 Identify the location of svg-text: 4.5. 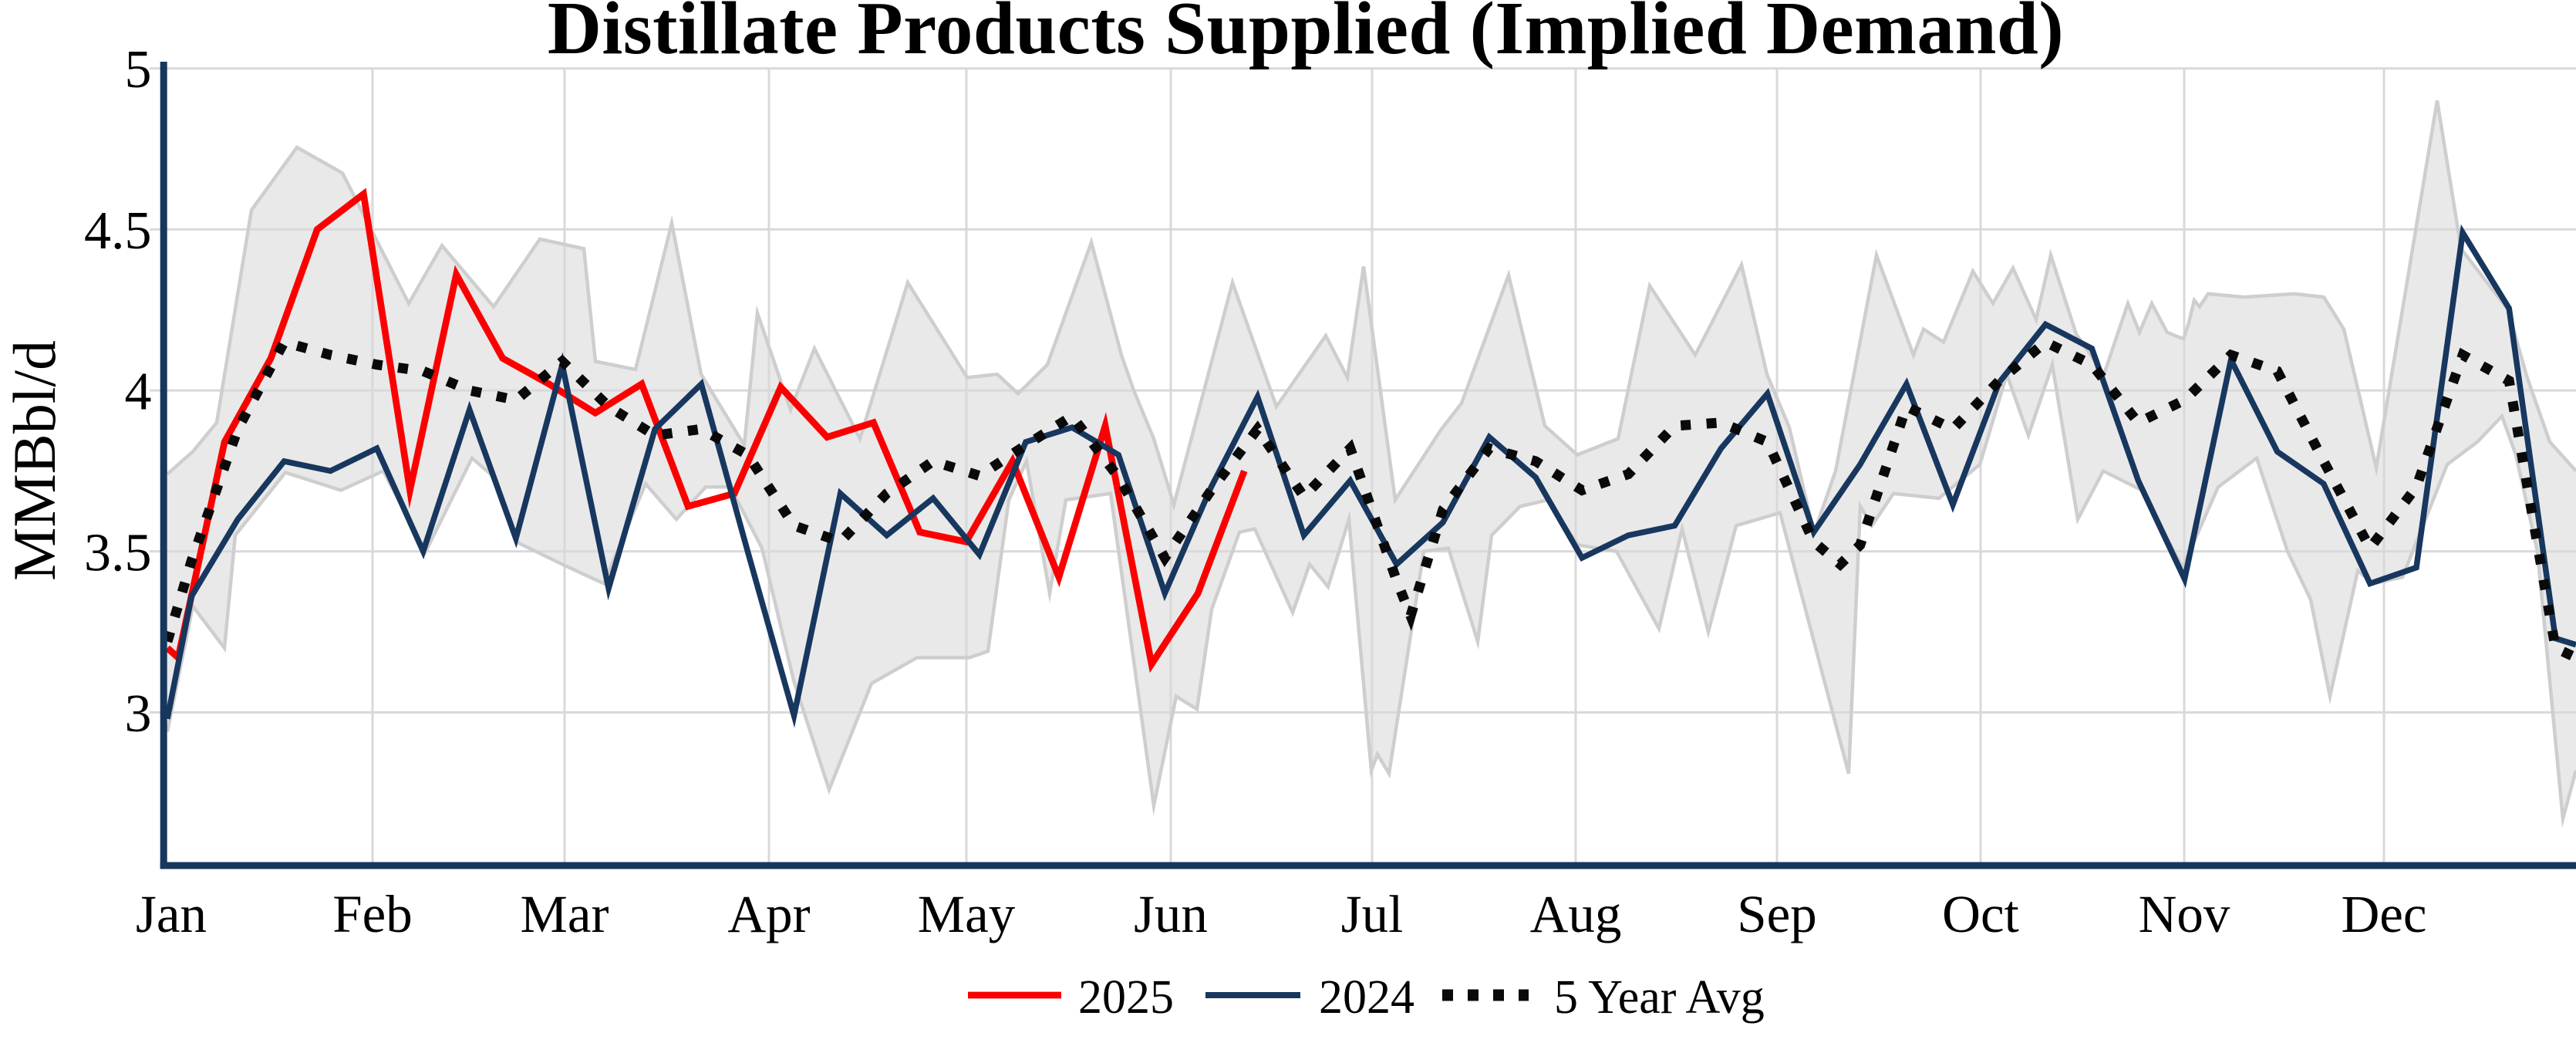
(118, 231).